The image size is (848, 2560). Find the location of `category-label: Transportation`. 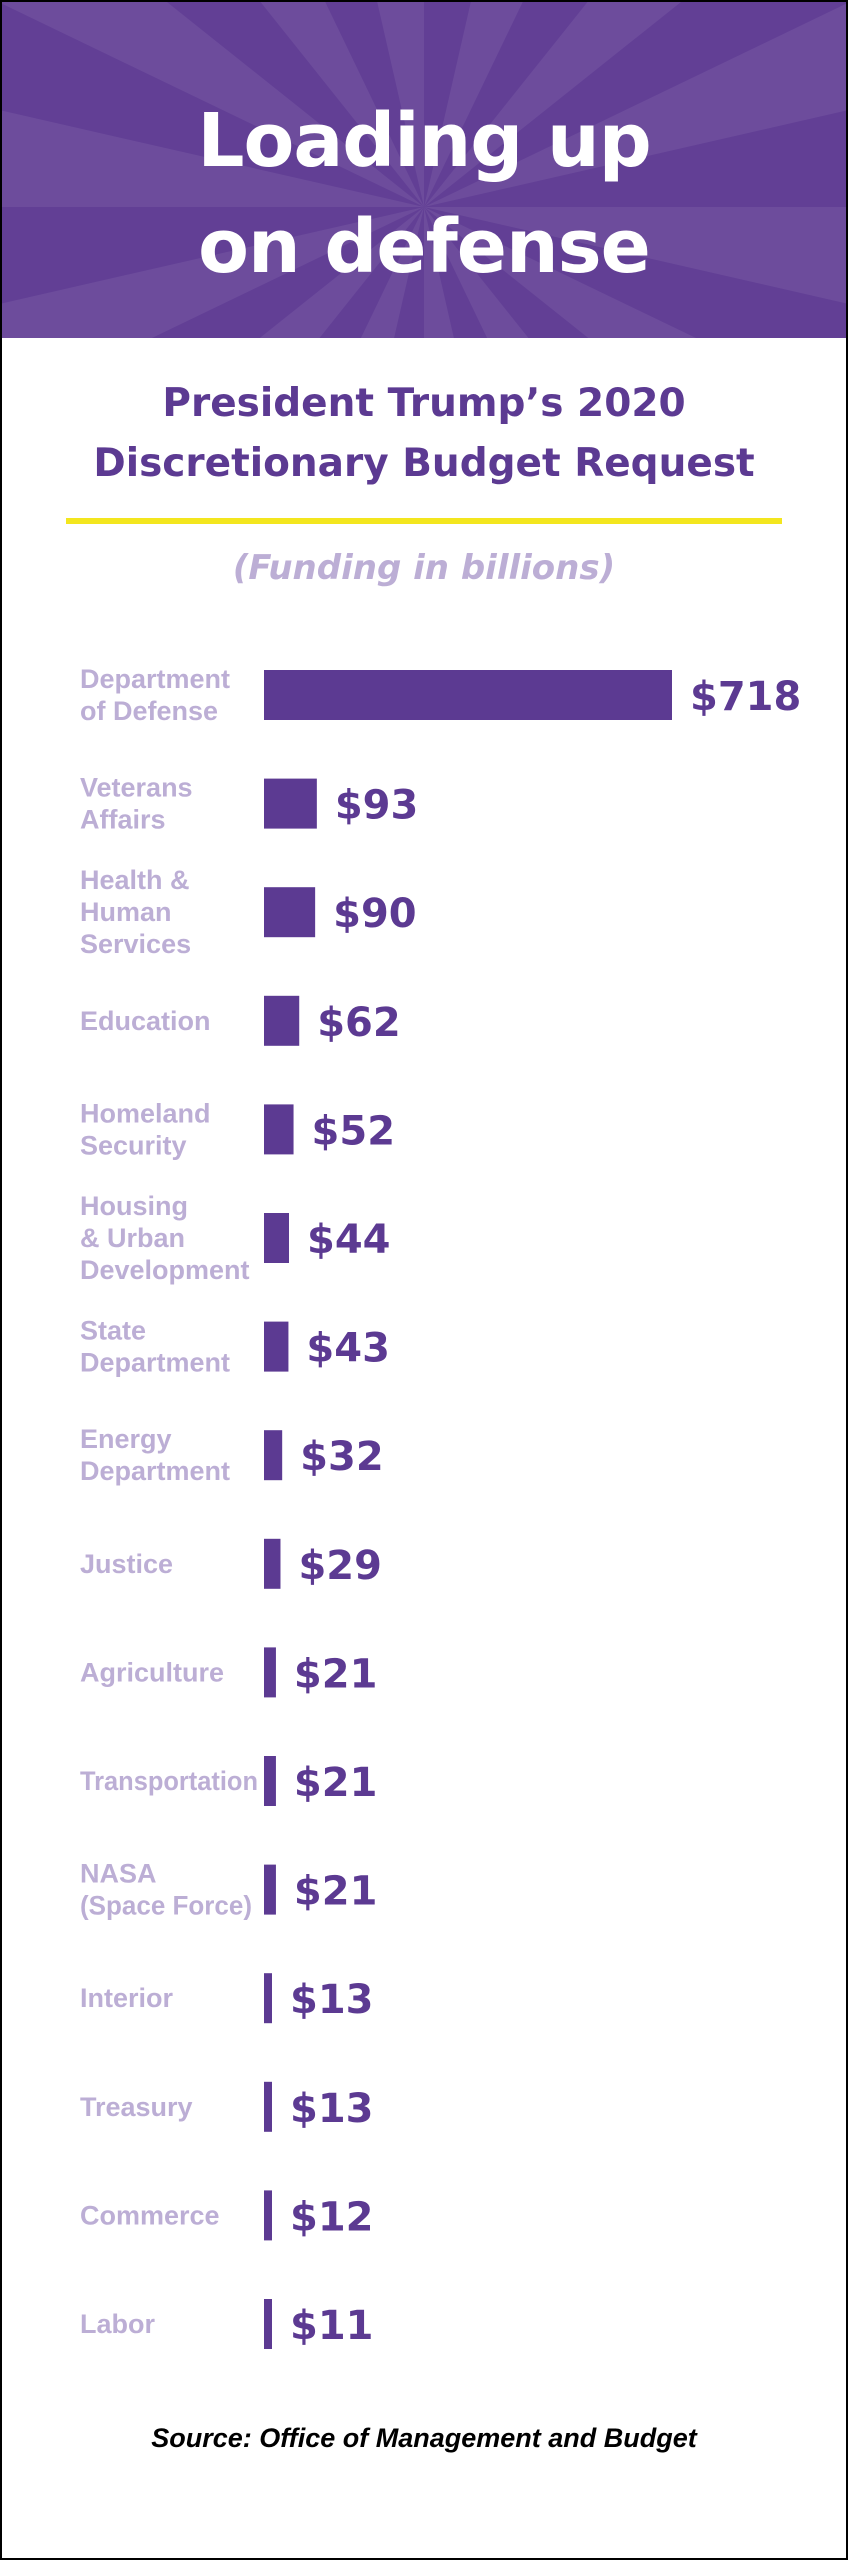

category-label: Transportation is located at coordinates (169, 1781).